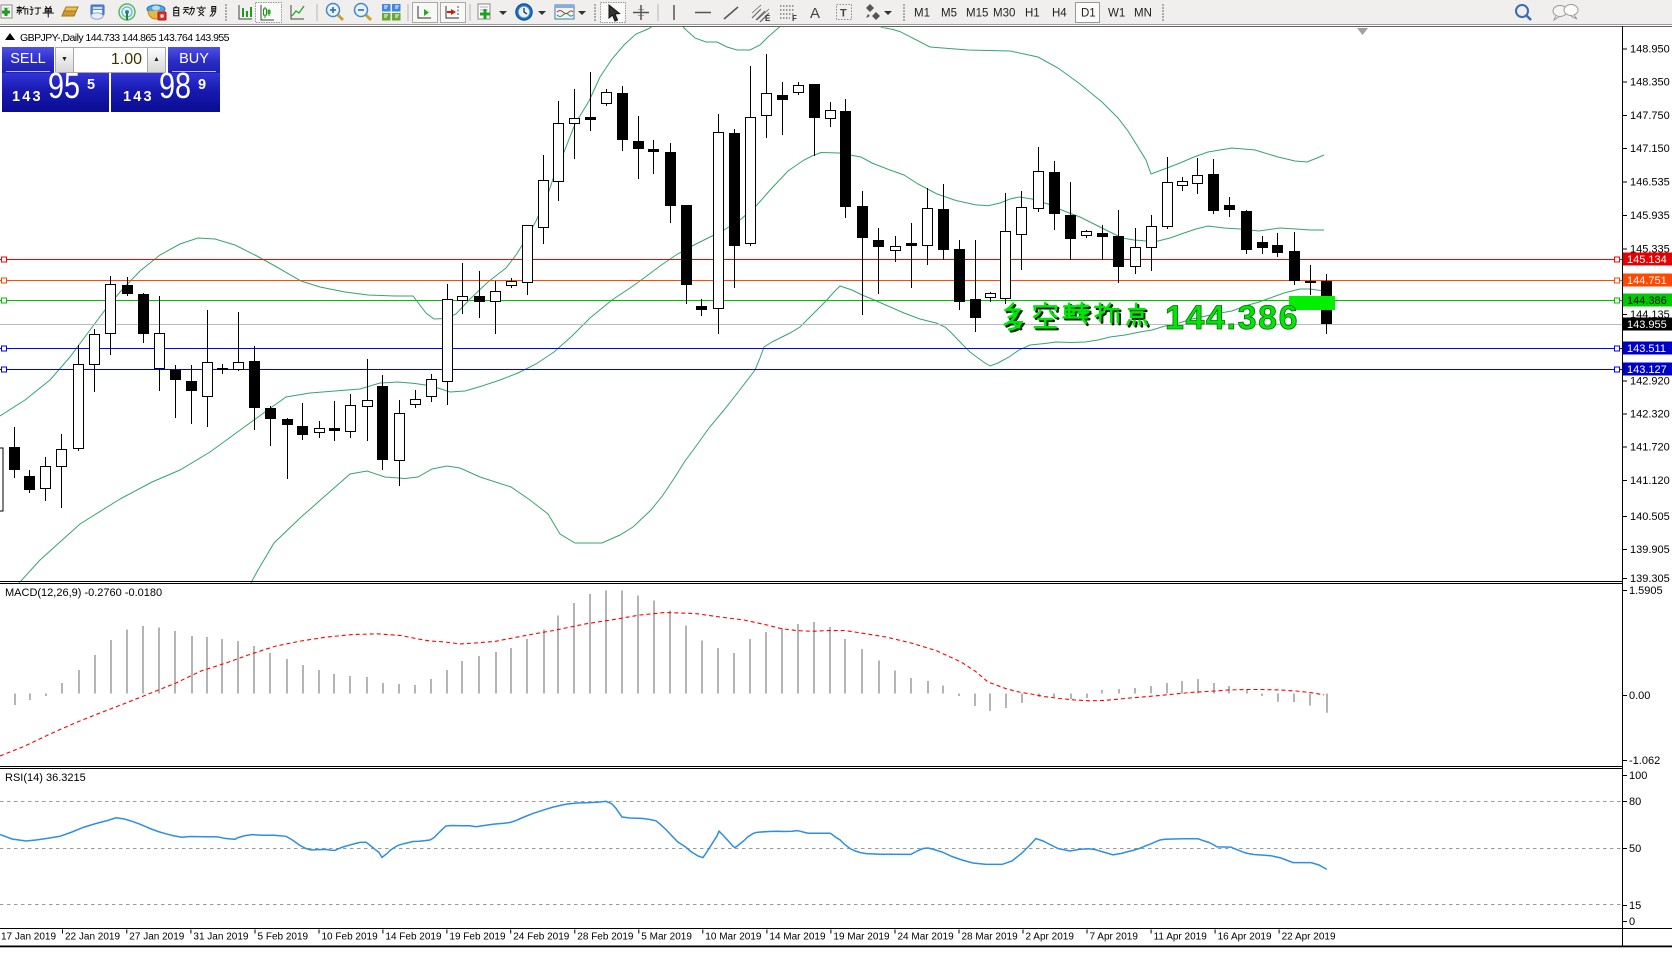 The width and height of the screenshot is (1672, 953). What do you see at coordinates (1650, 83) in the screenshot?
I see `svg-text: 148.350` at bounding box center [1650, 83].